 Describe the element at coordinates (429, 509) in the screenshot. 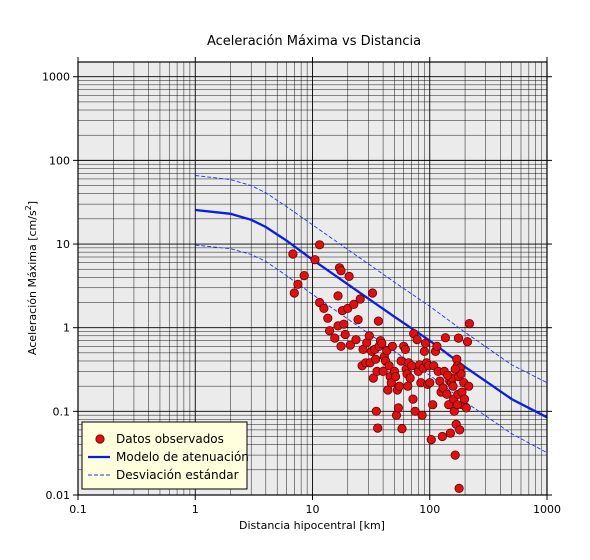

I see `x-tick-label: 100` at that location.